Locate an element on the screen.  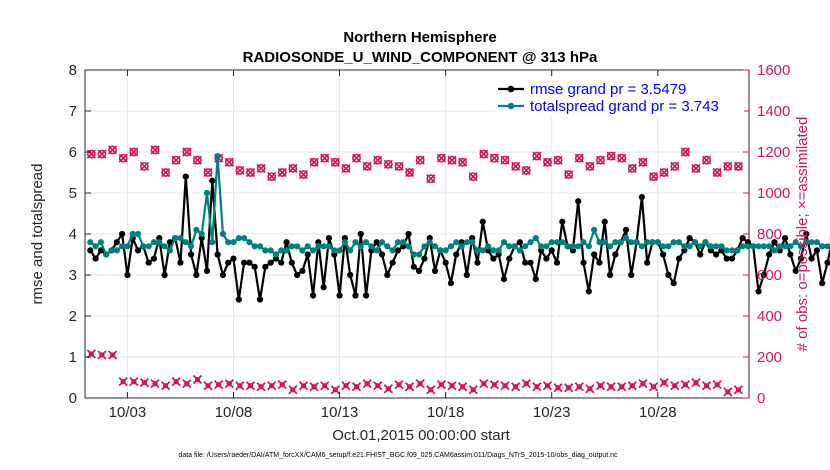
legend-rmse-marker is located at coordinates (511, 89).